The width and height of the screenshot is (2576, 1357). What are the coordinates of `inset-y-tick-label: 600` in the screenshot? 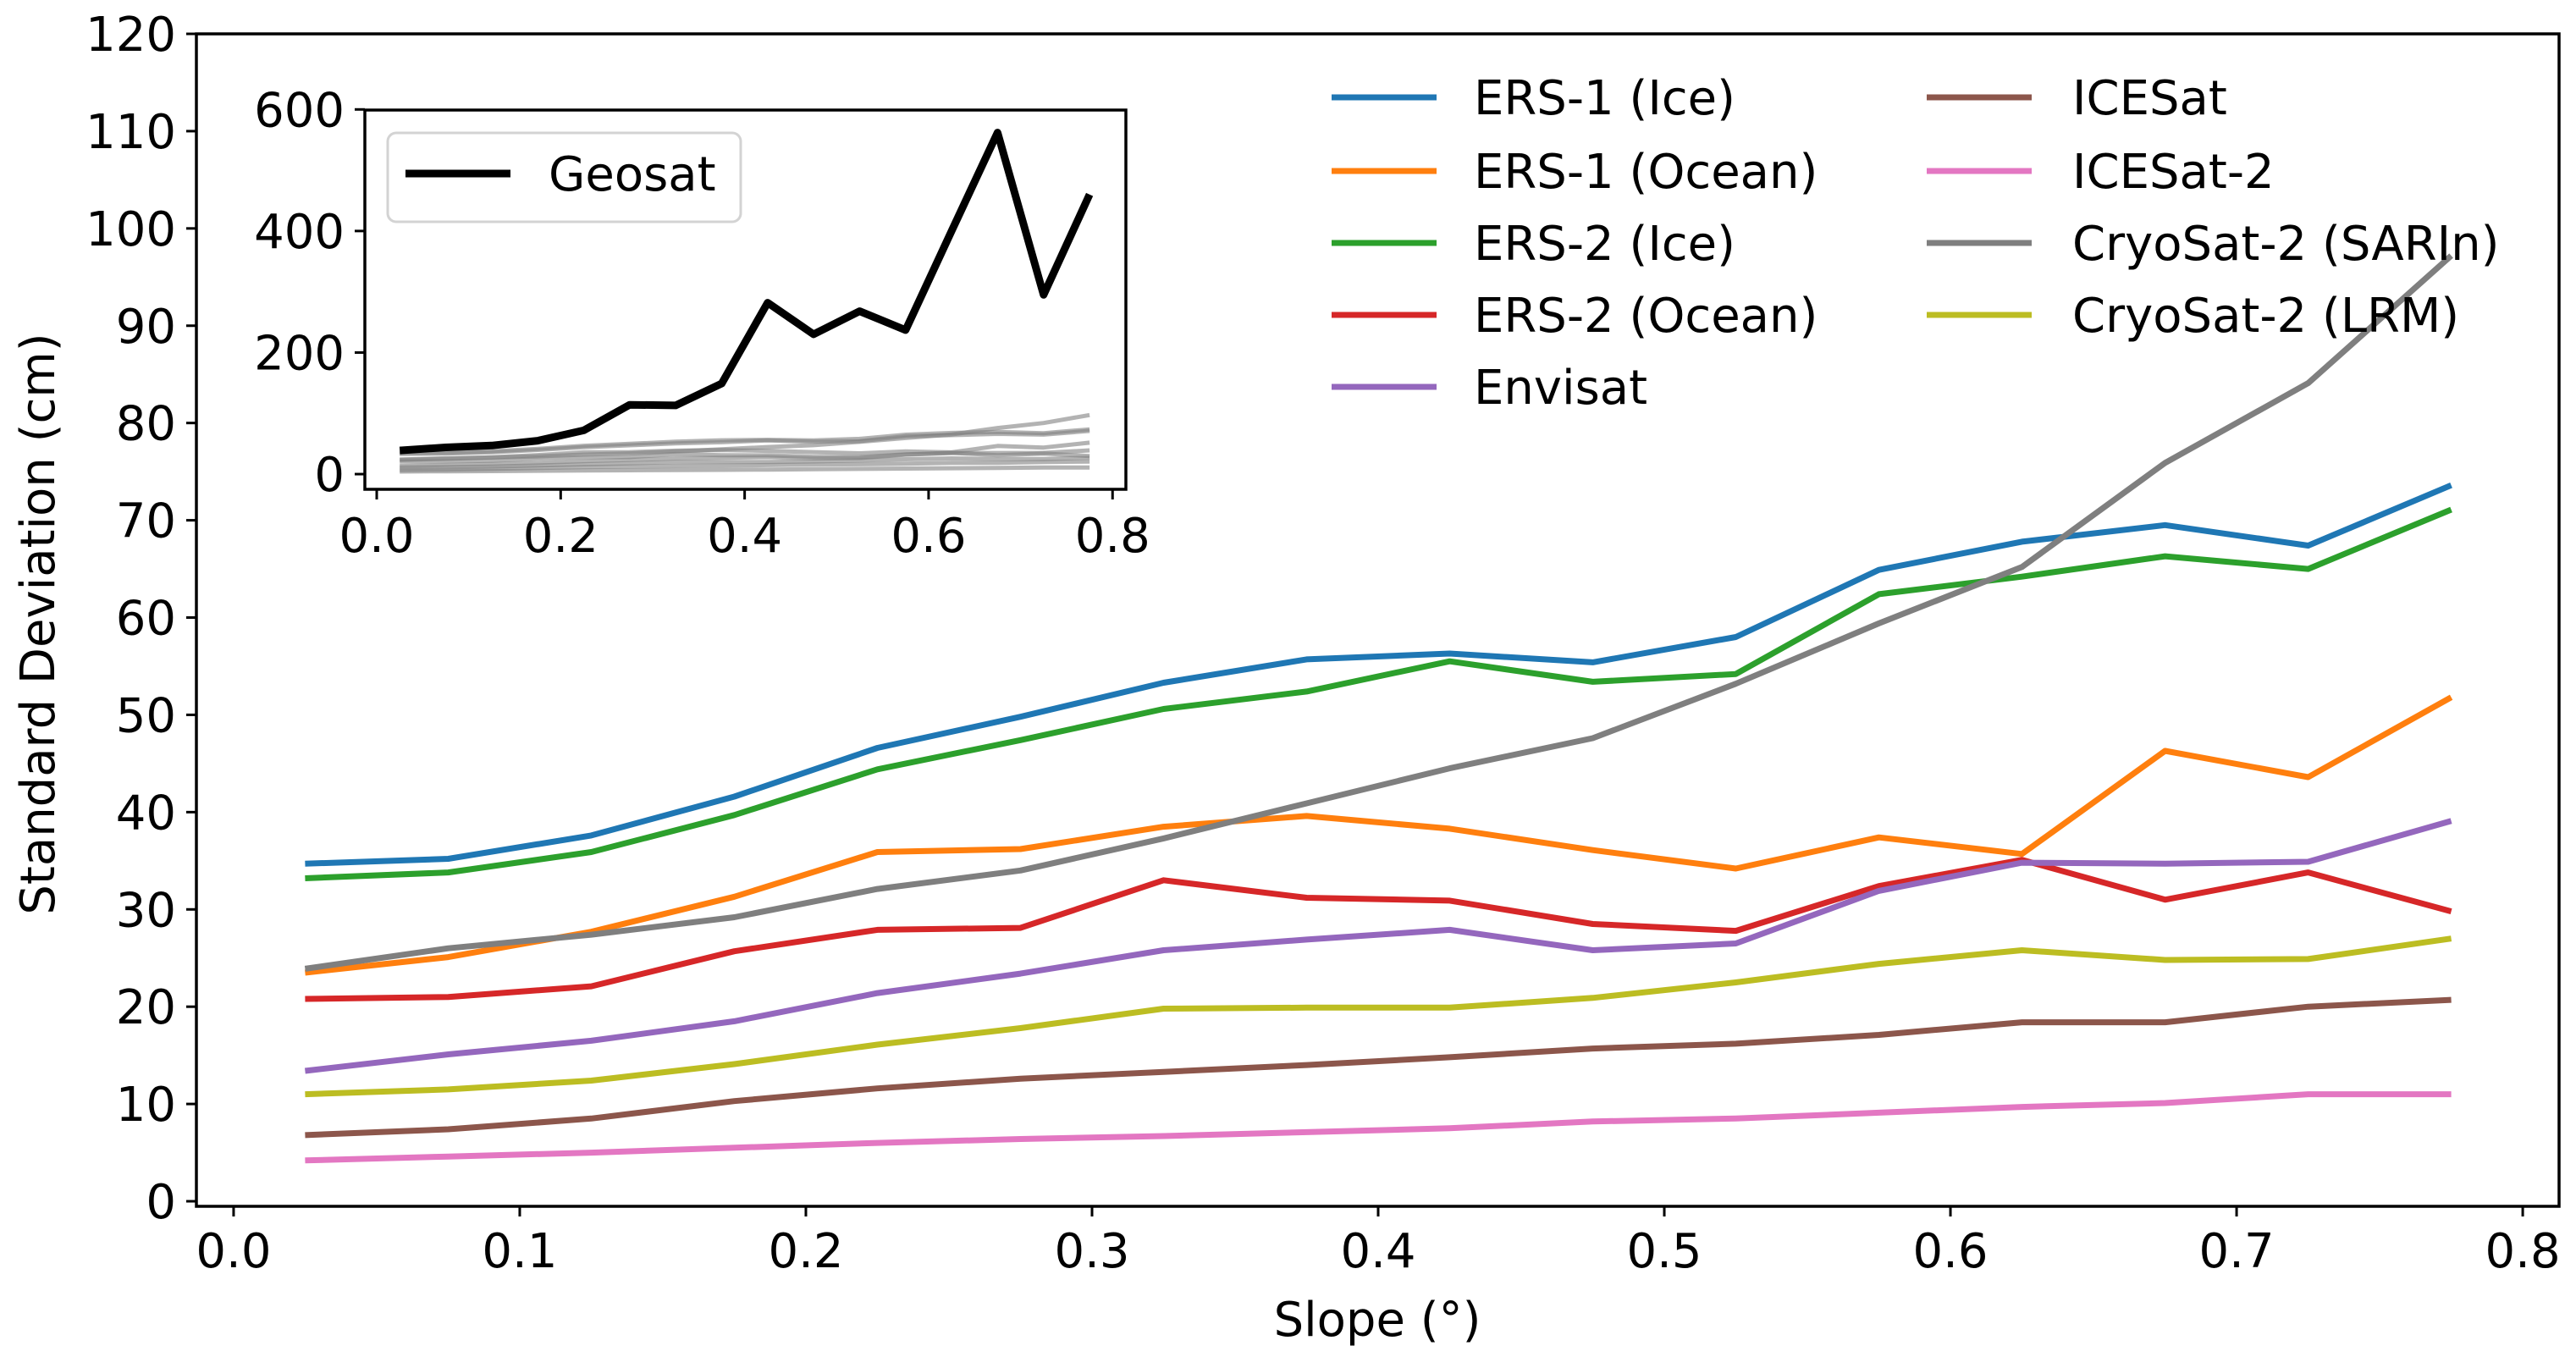 It's located at (300, 110).